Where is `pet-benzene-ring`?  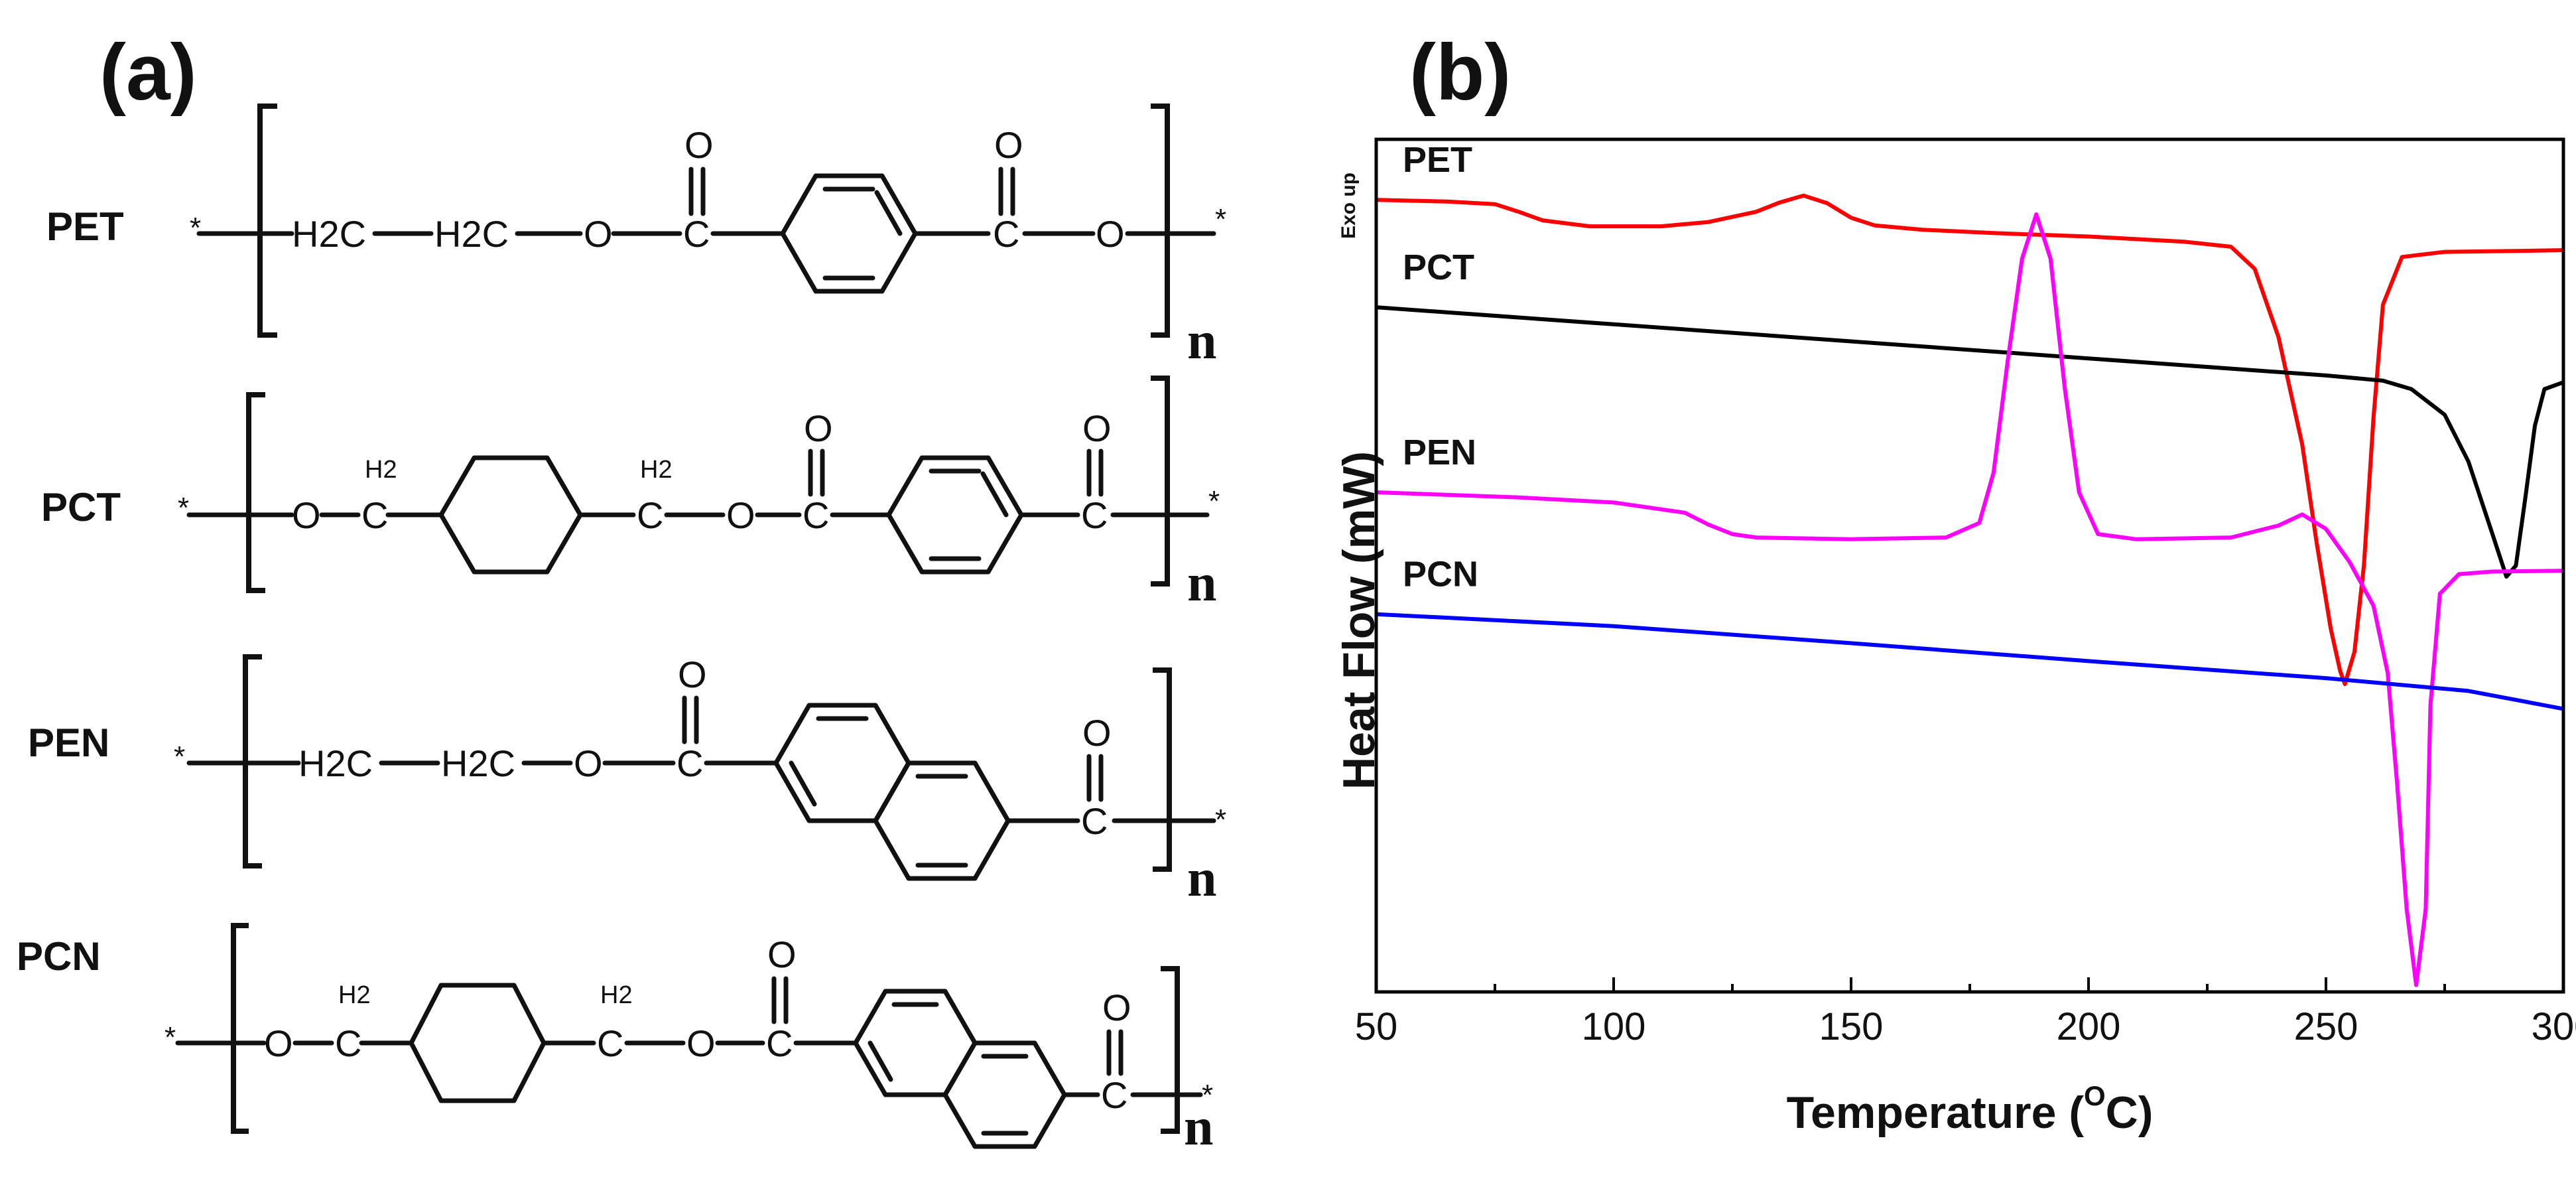 pet-benzene-ring is located at coordinates (849, 233).